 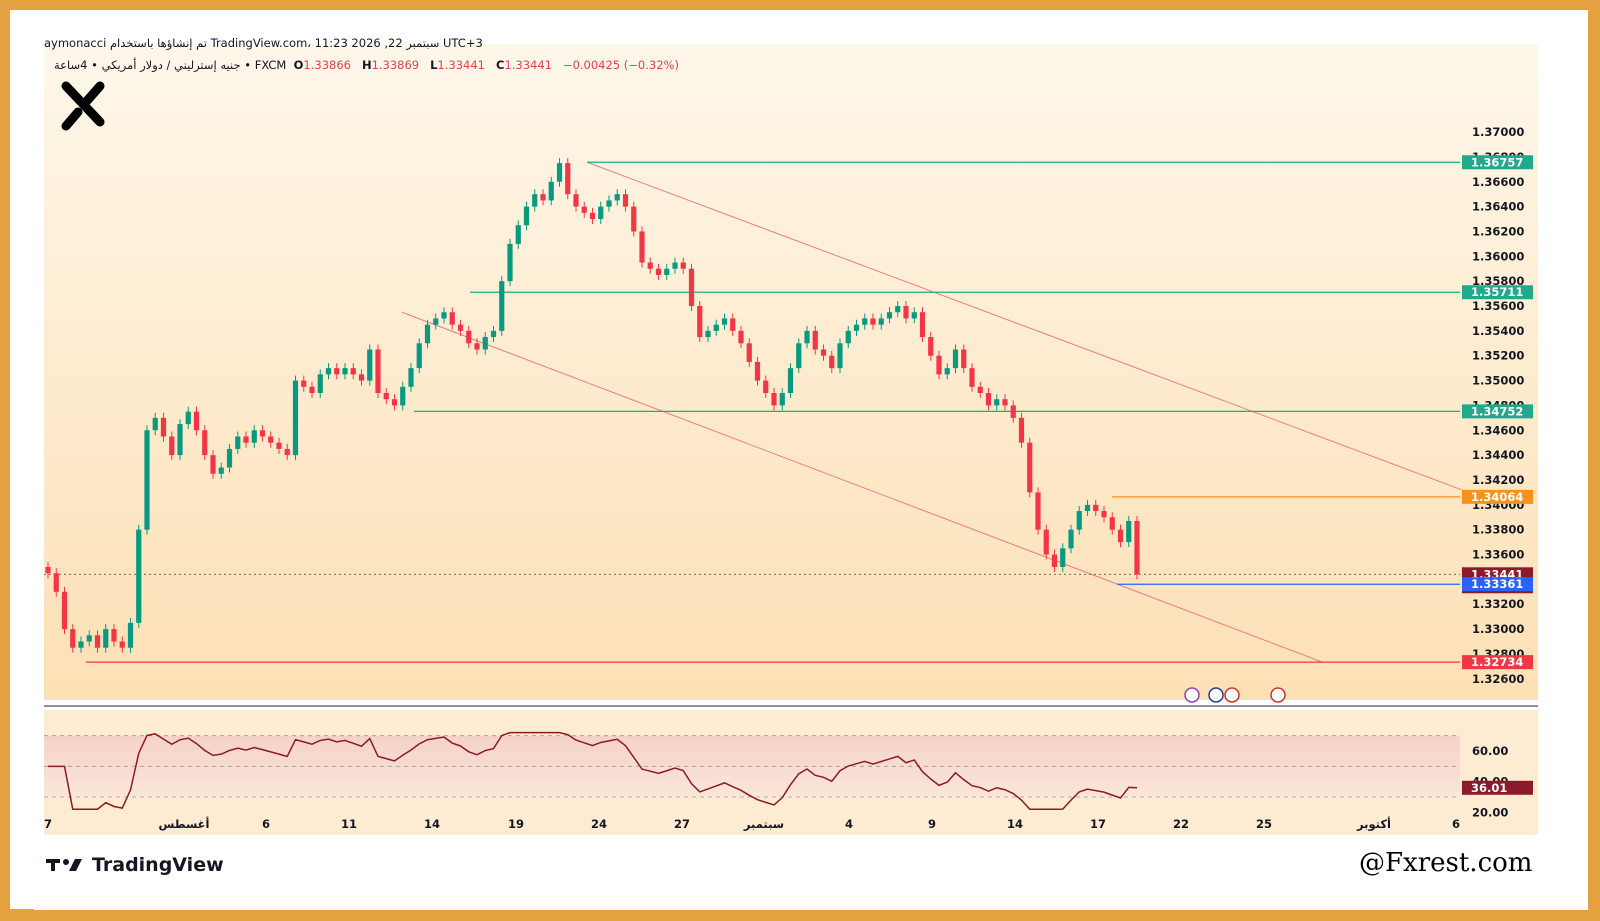 What do you see at coordinates (620, 65) in the screenshot?
I see `change-value: −0.00425 (−0.32%)` at bounding box center [620, 65].